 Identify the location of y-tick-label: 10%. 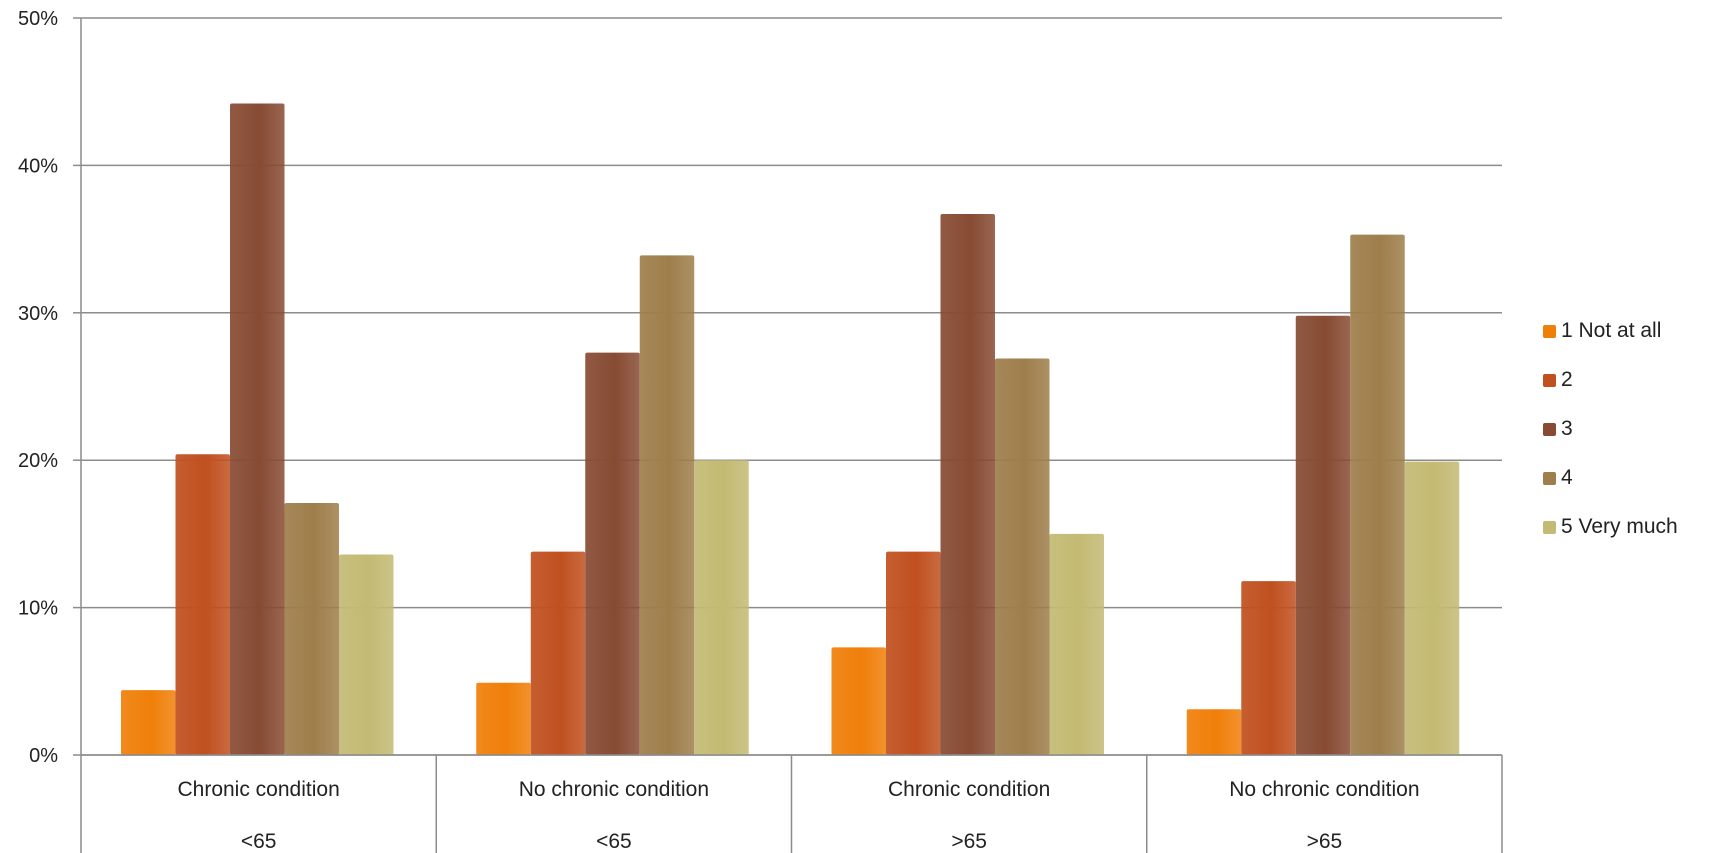
(38, 609).